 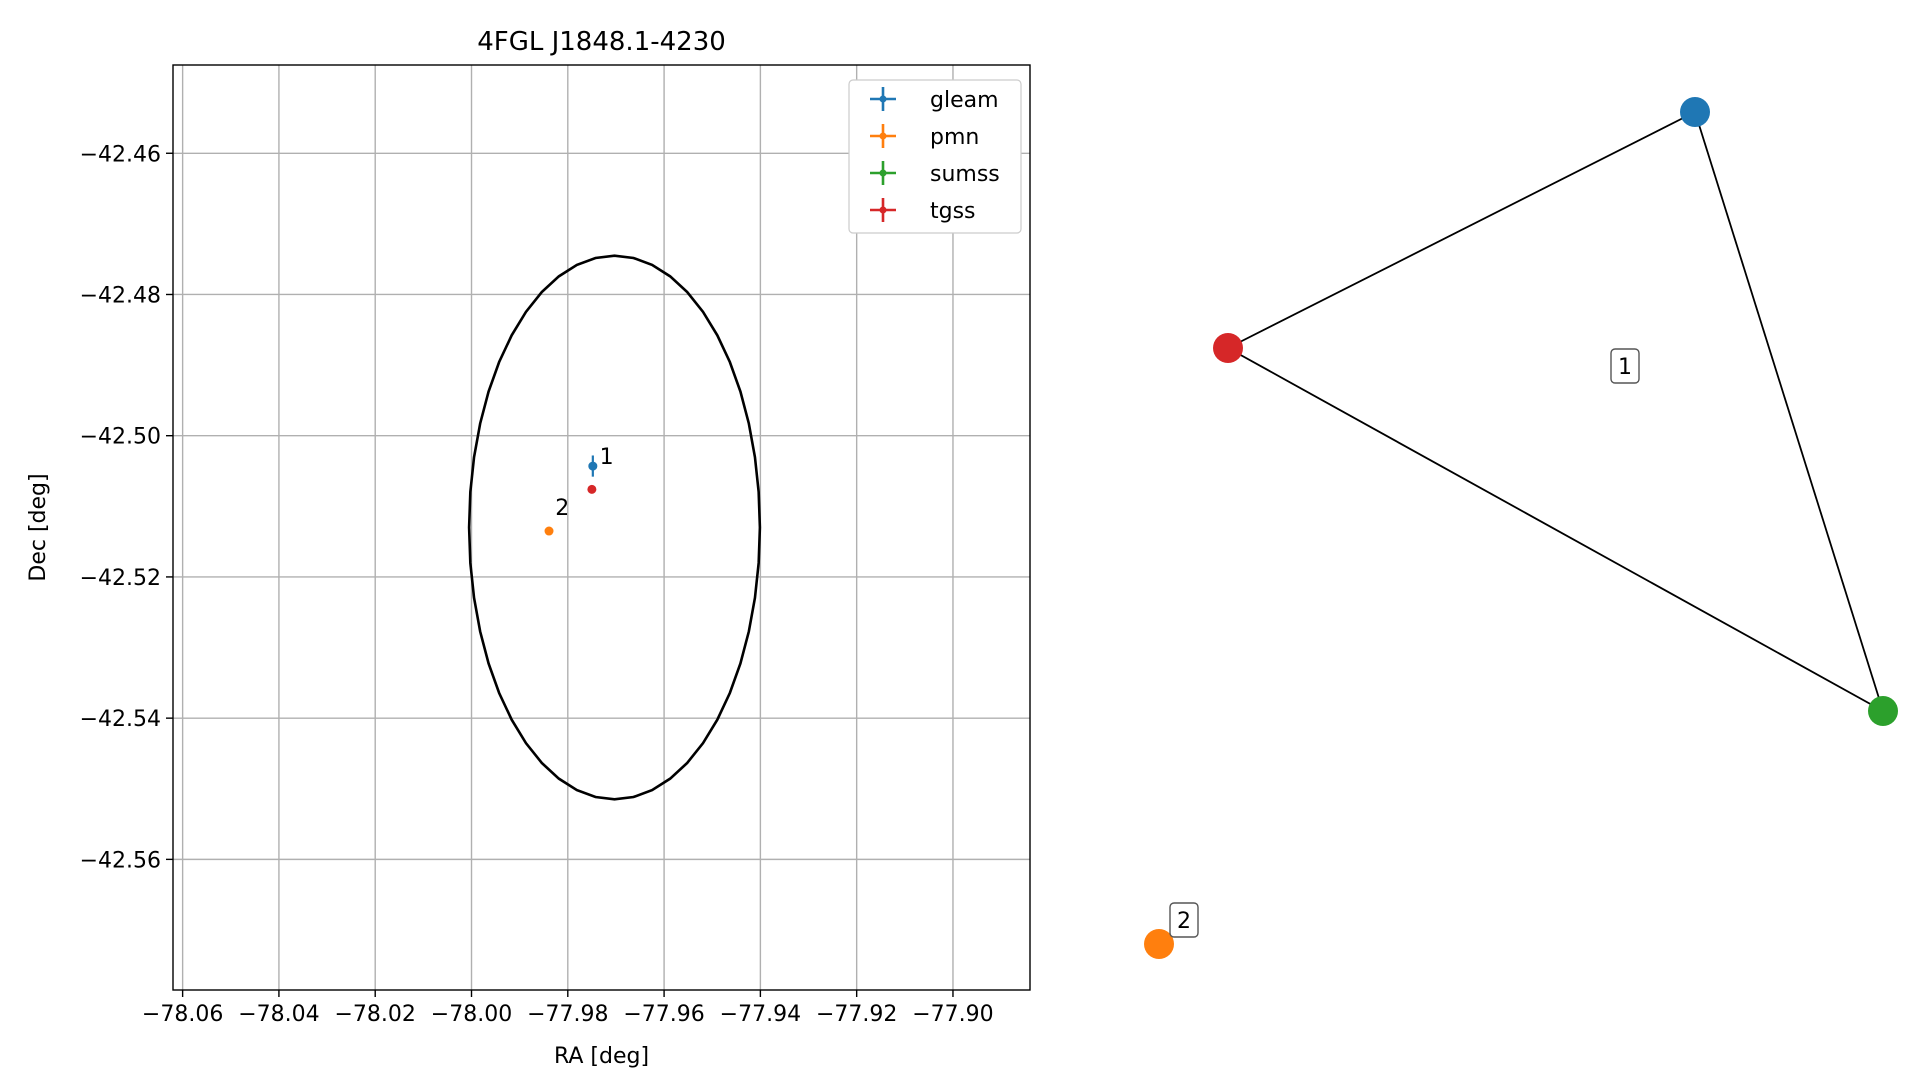 I want to click on x-tick-label: −77.96, so click(x=663, y=1014).